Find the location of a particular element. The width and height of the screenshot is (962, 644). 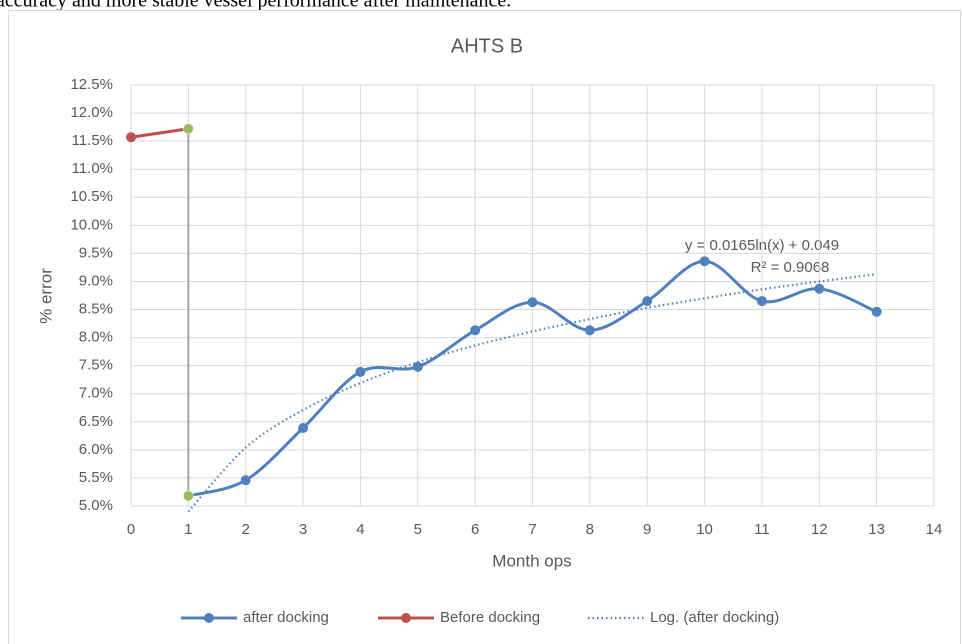

y-tick-label: 9.5% is located at coordinates (96, 252).